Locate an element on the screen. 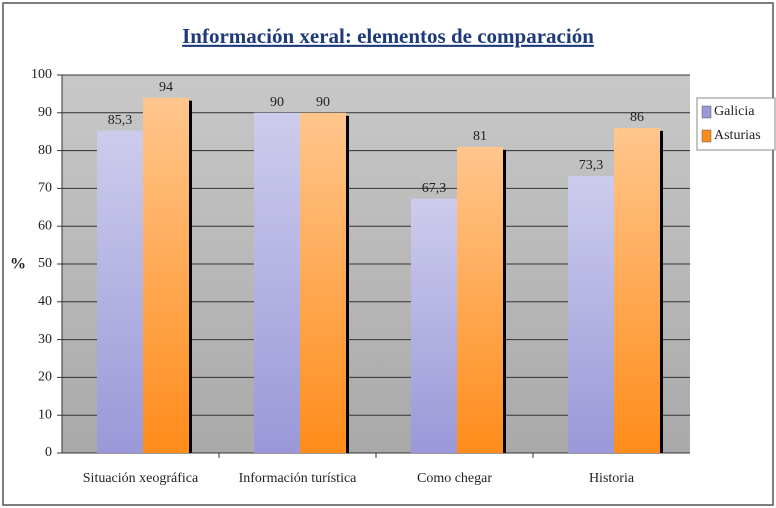 The height and width of the screenshot is (508, 776). y-tick-label: 40 is located at coordinates (45, 301).